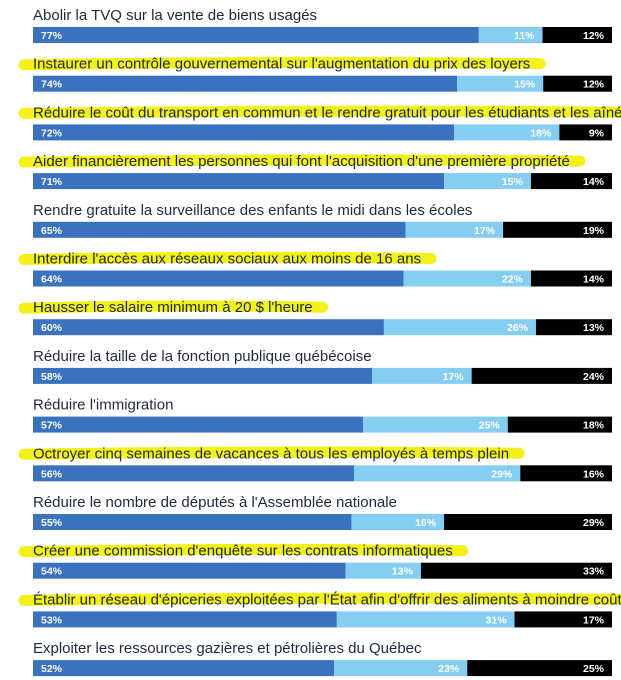 The width and height of the screenshot is (621, 680). What do you see at coordinates (52, 231) in the screenshot?
I see `bar-value-label: 65%` at bounding box center [52, 231].